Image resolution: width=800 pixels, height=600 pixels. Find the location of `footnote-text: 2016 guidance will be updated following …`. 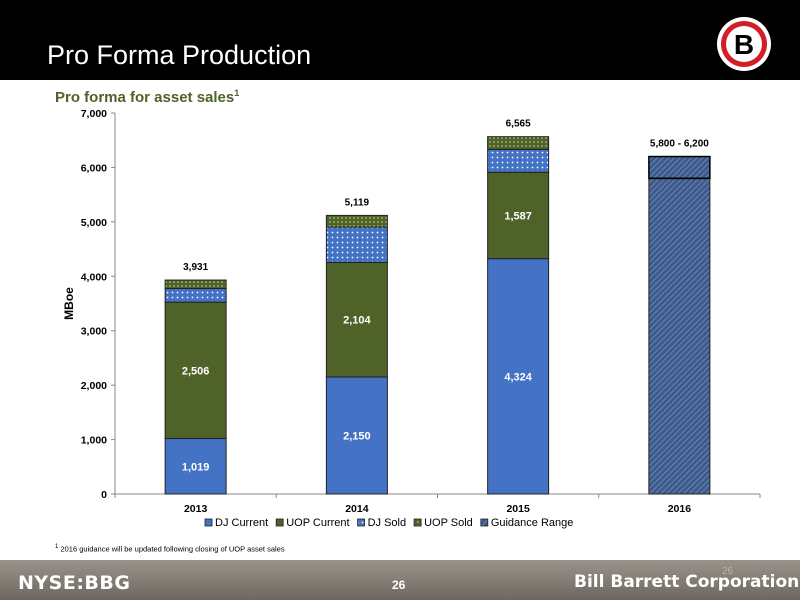

footnote-text: 2016 guidance will be updated following … is located at coordinates (172, 549).